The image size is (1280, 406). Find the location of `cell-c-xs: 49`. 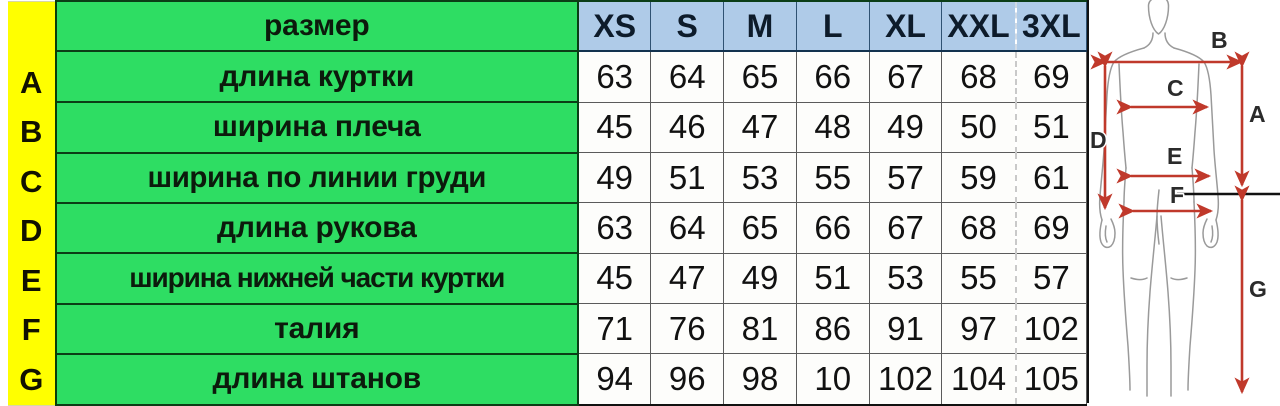

cell-c-xs: 49 is located at coordinates (614, 178).